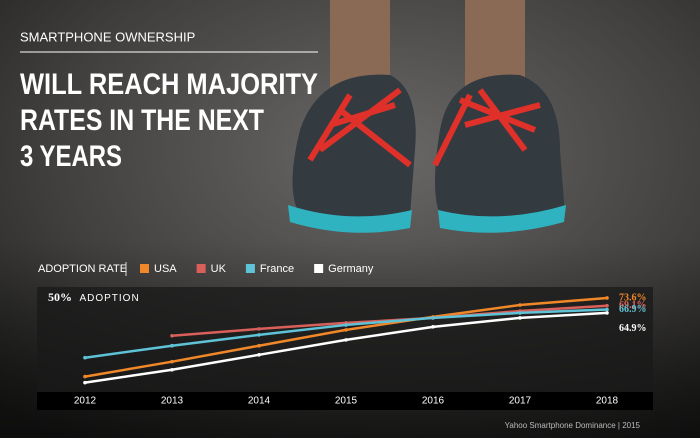  Describe the element at coordinates (607, 401) in the screenshot. I see `x-tick-label: 2018` at that location.